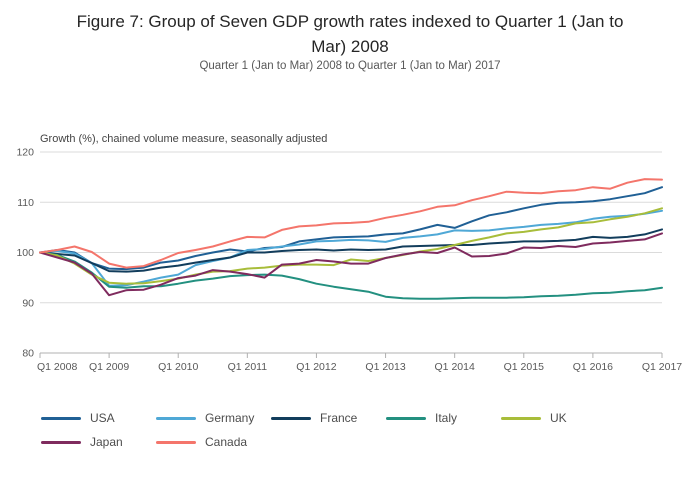  Describe the element at coordinates (61, 418) in the screenshot. I see `legend-swatch-usa` at that location.